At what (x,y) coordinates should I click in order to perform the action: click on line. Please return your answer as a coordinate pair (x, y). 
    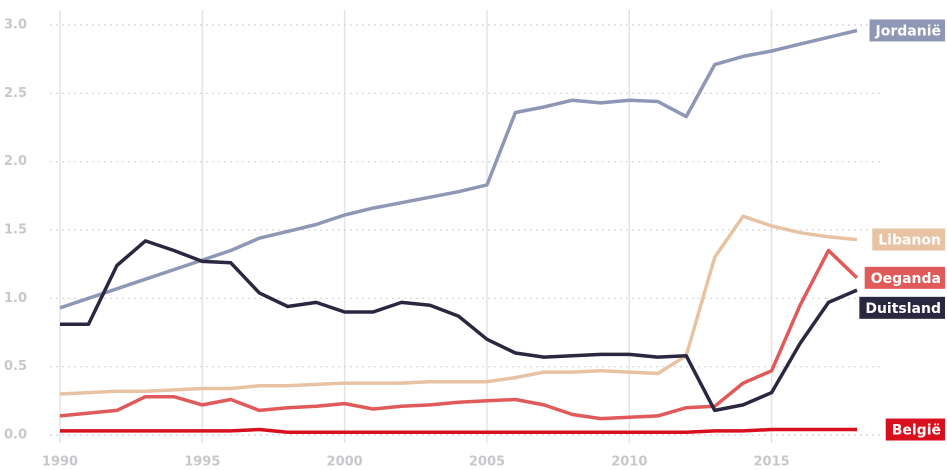
    Looking at the image, I should click on (458, 431).